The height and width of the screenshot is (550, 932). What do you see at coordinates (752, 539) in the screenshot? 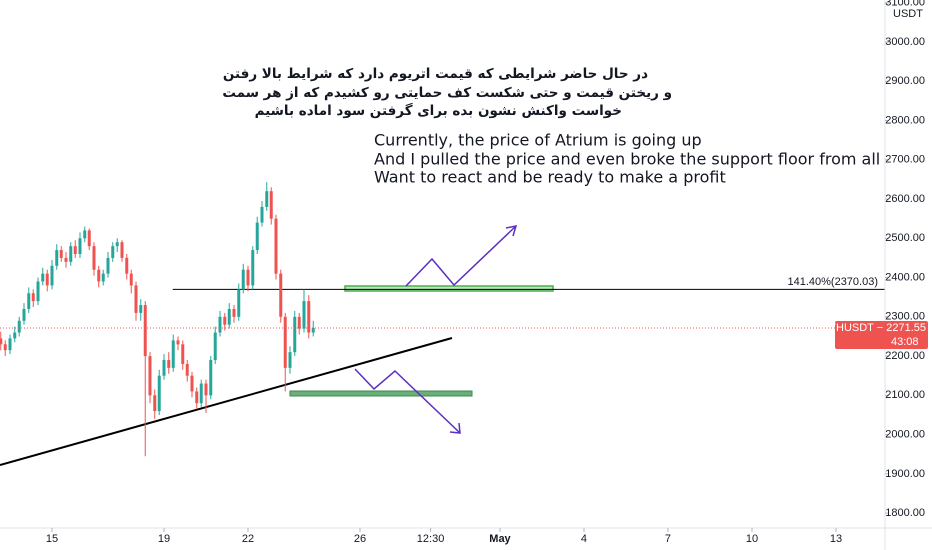
I see `x-tick-label: 10` at bounding box center [752, 539].